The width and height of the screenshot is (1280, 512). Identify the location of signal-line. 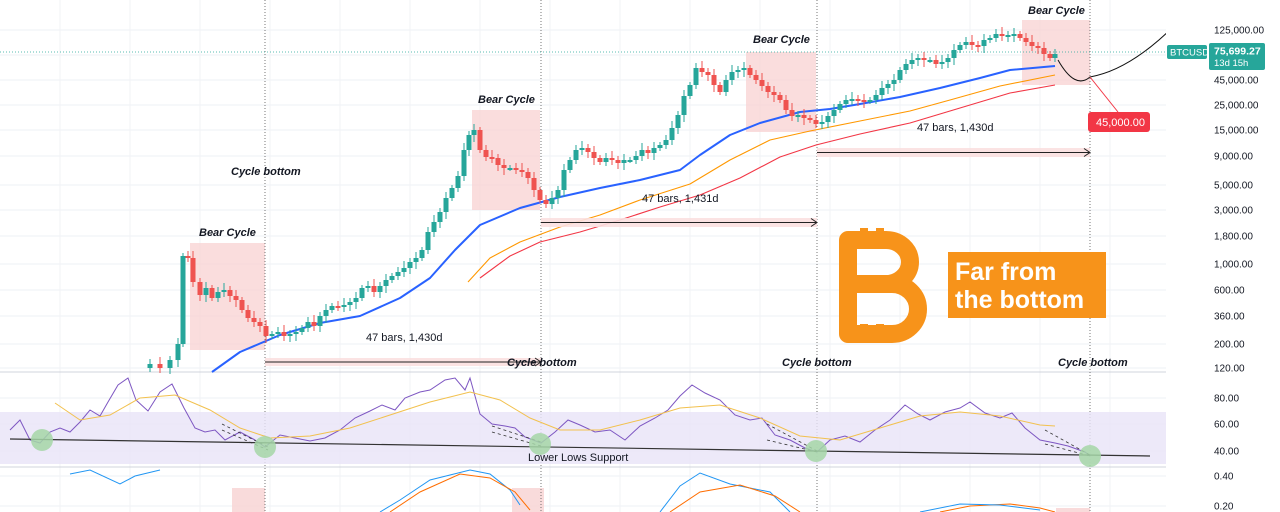
(735, 498).